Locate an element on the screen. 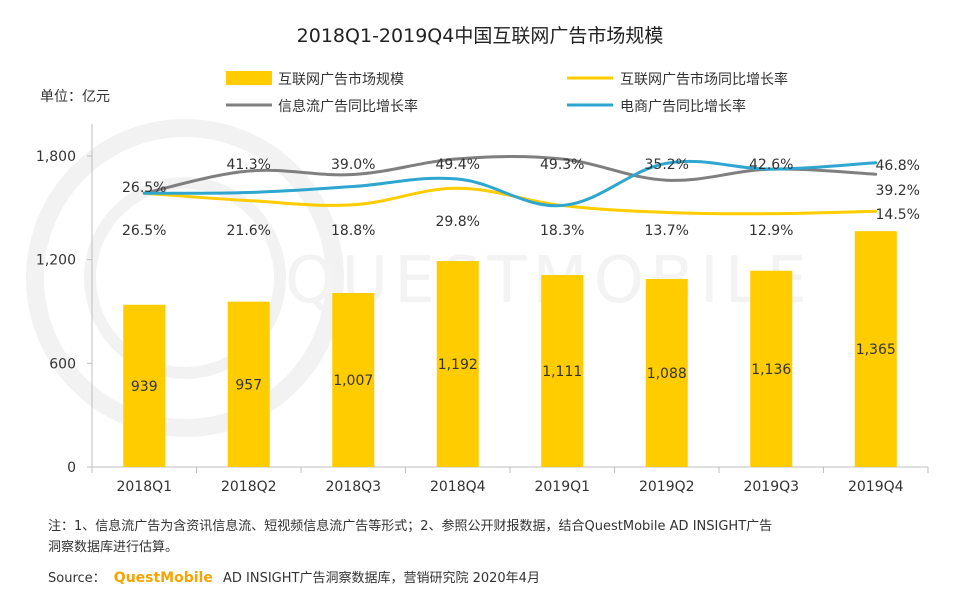 This screenshot has height=598, width=960. x-tick-label: 2019Q2 is located at coordinates (667, 487).